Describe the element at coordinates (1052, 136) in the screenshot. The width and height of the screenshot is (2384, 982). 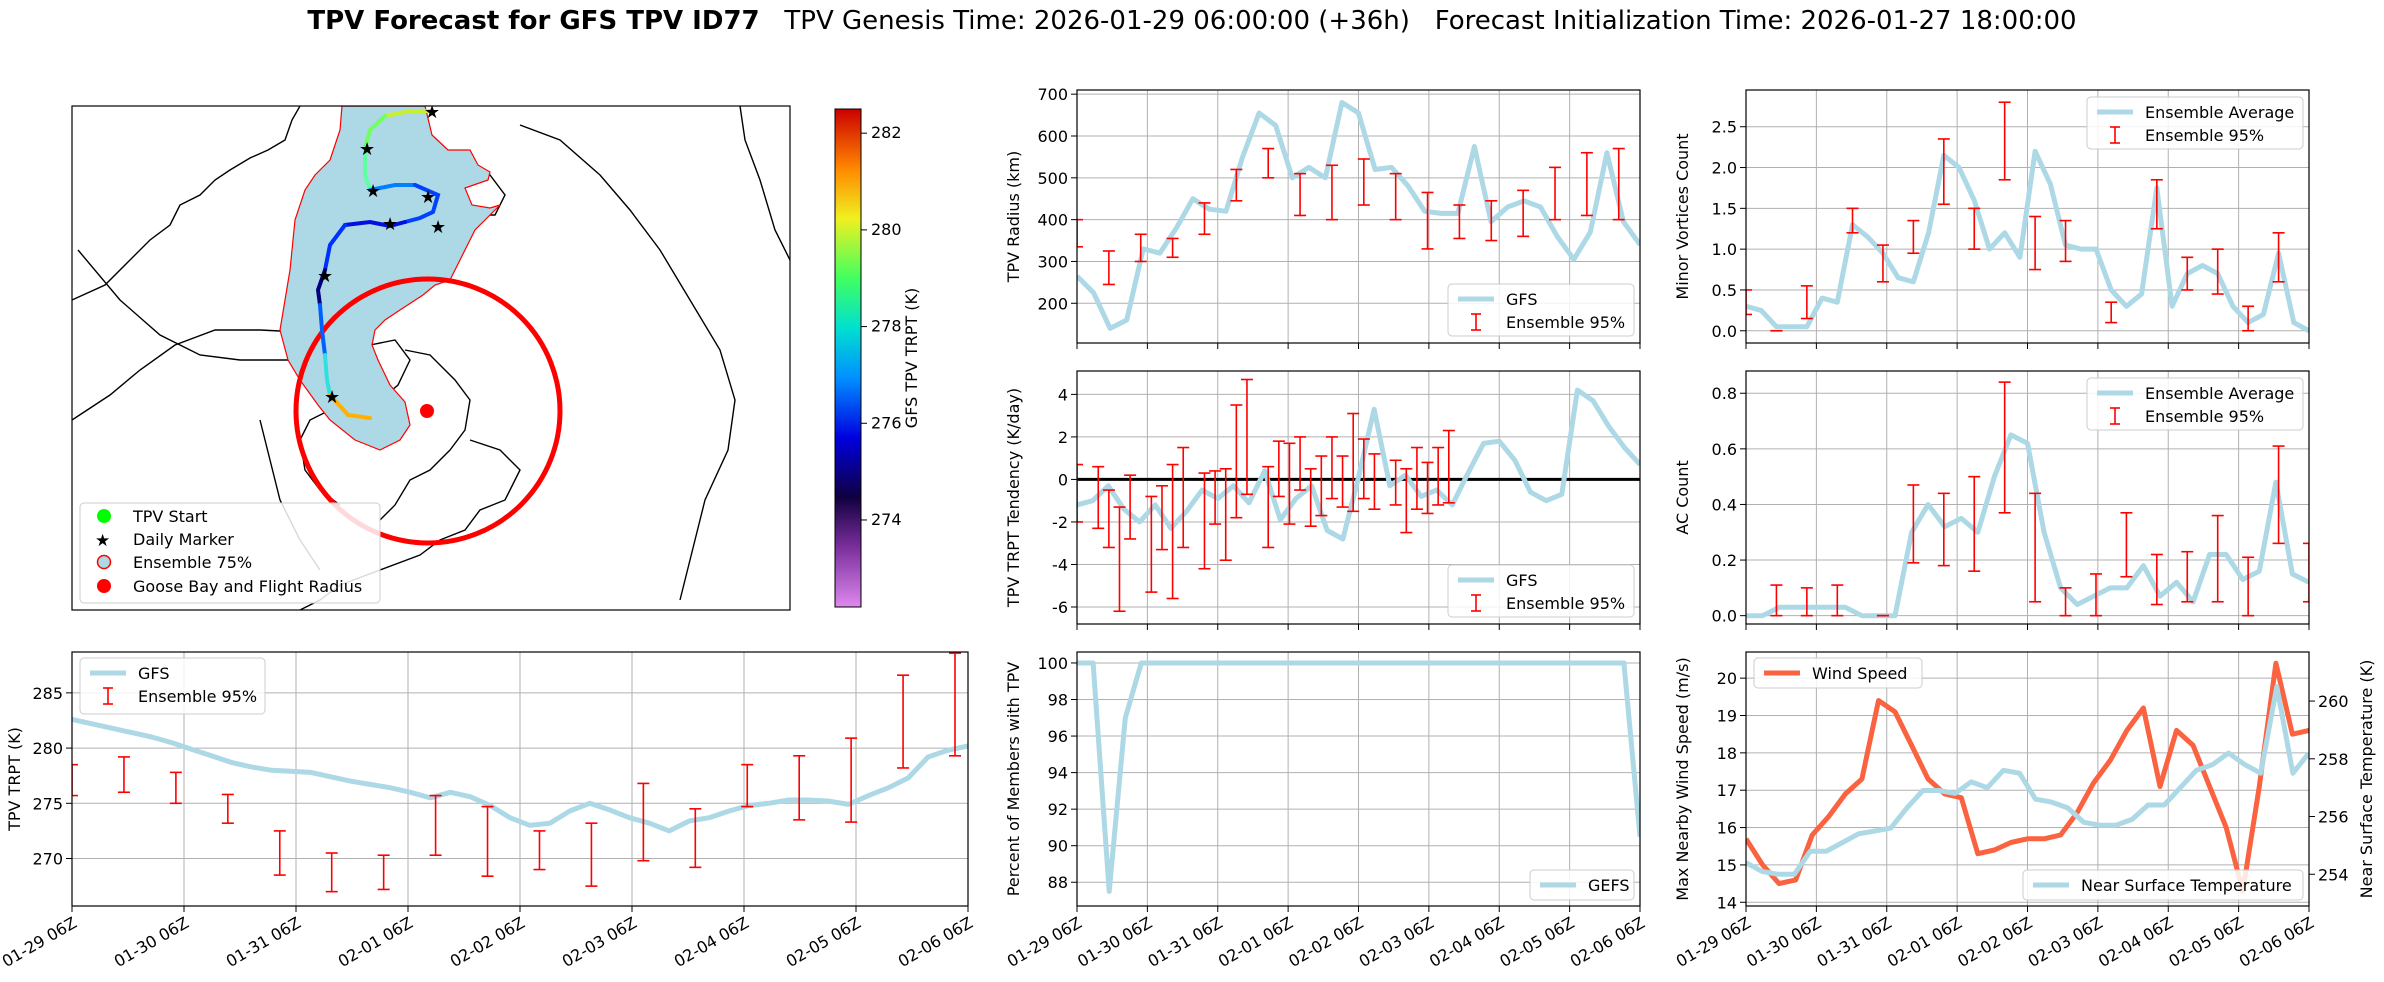
I see `y-tick-label: 600` at that location.